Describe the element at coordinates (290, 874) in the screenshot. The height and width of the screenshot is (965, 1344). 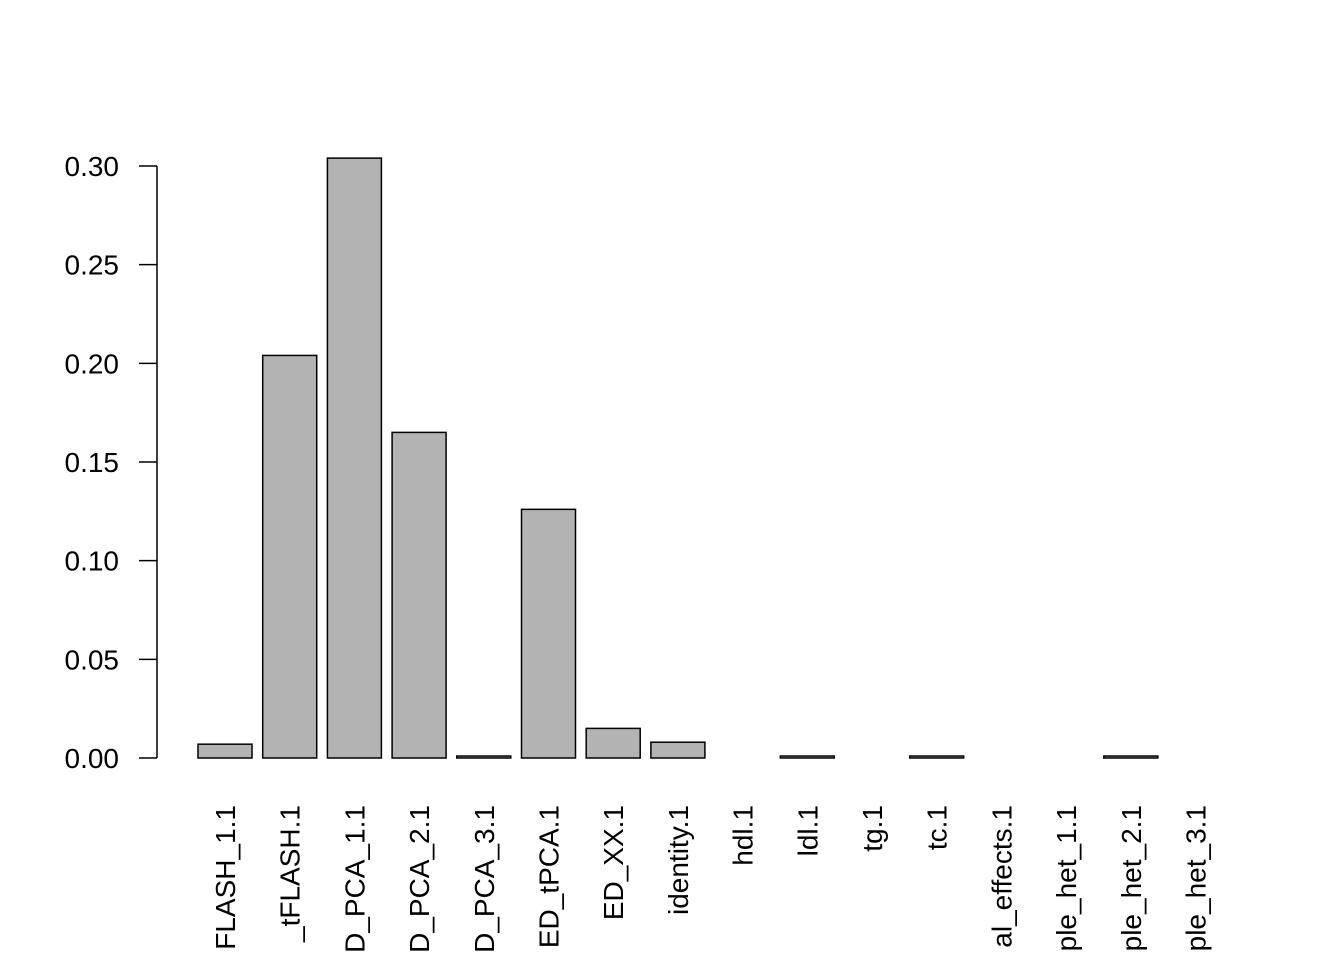
I see `x-tick-label: _tFLASH.1` at that location.